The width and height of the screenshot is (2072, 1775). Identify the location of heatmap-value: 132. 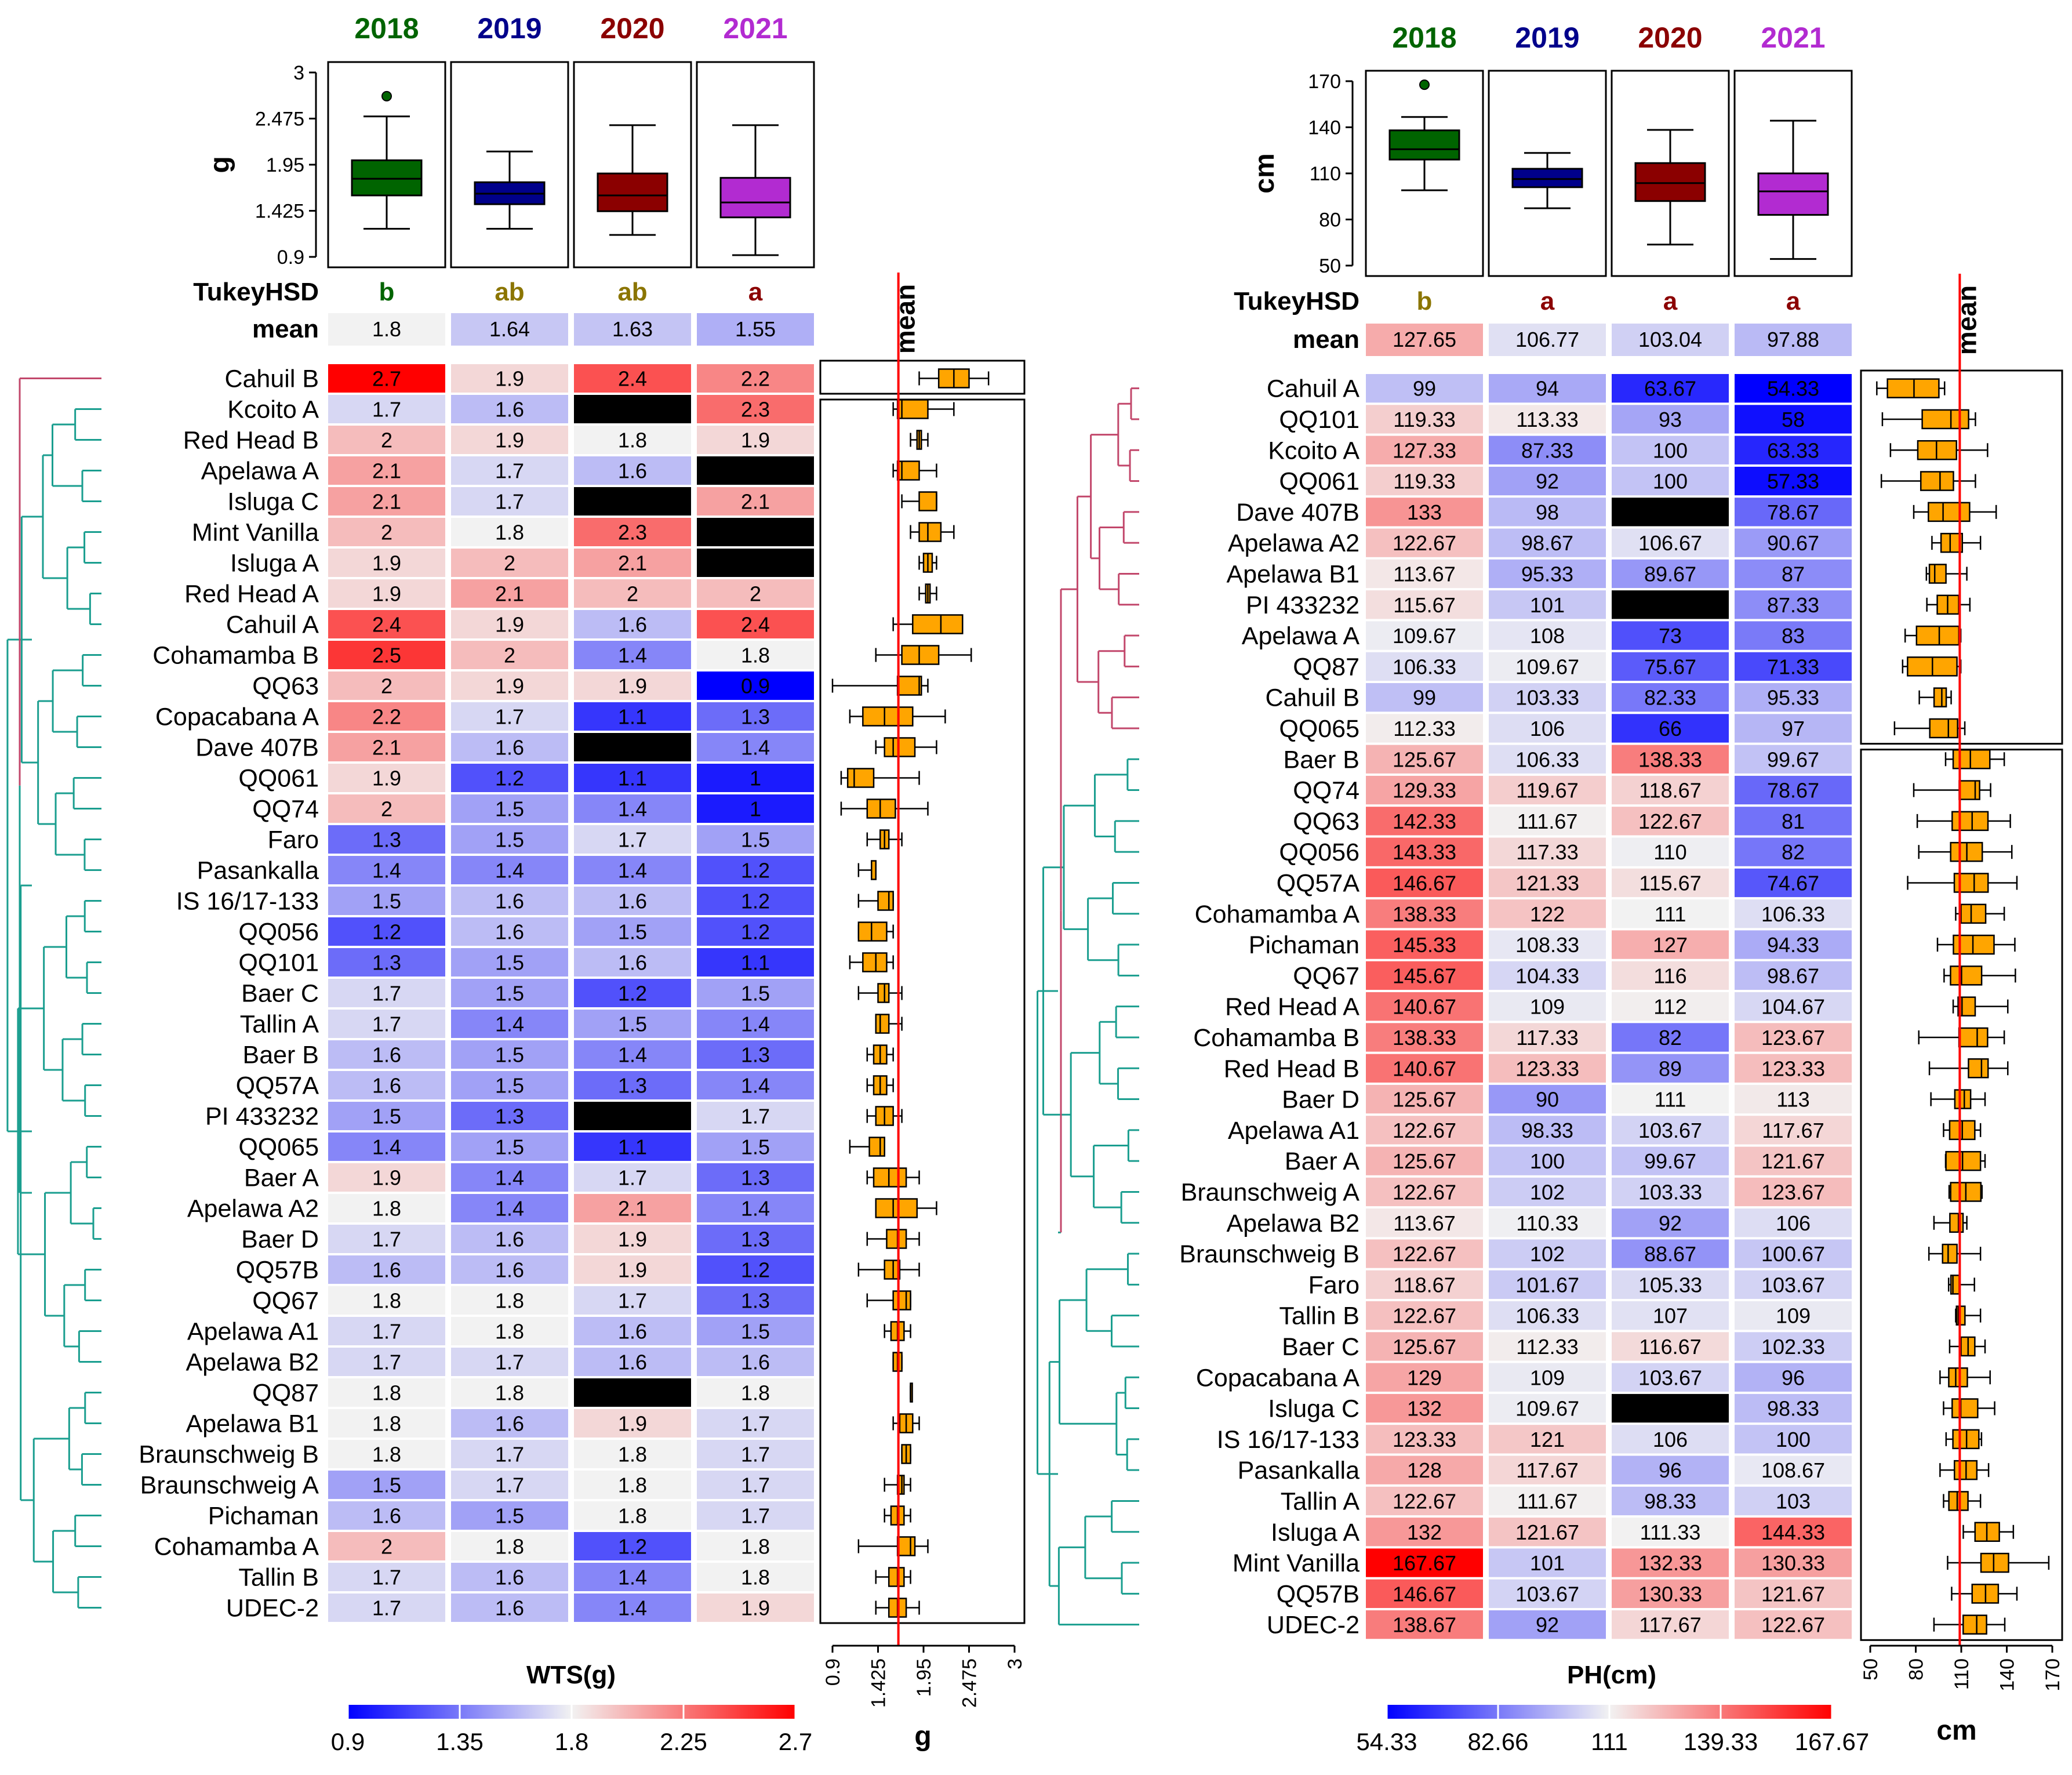
(1424, 1532).